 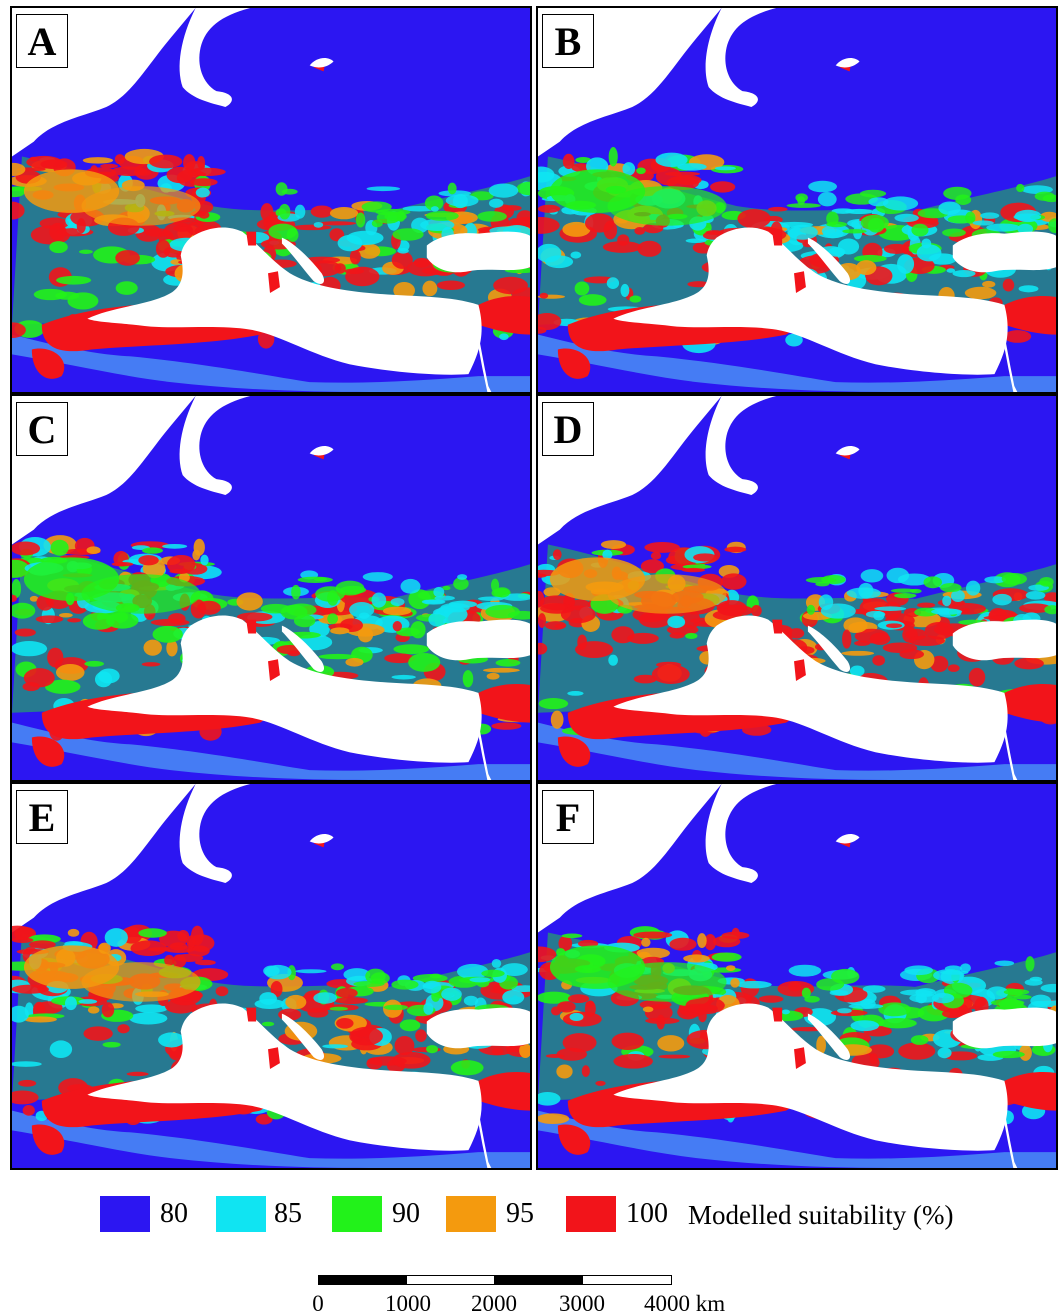 I want to click on legend-title: Modelled suitability (%), so click(x=821, y=1215).